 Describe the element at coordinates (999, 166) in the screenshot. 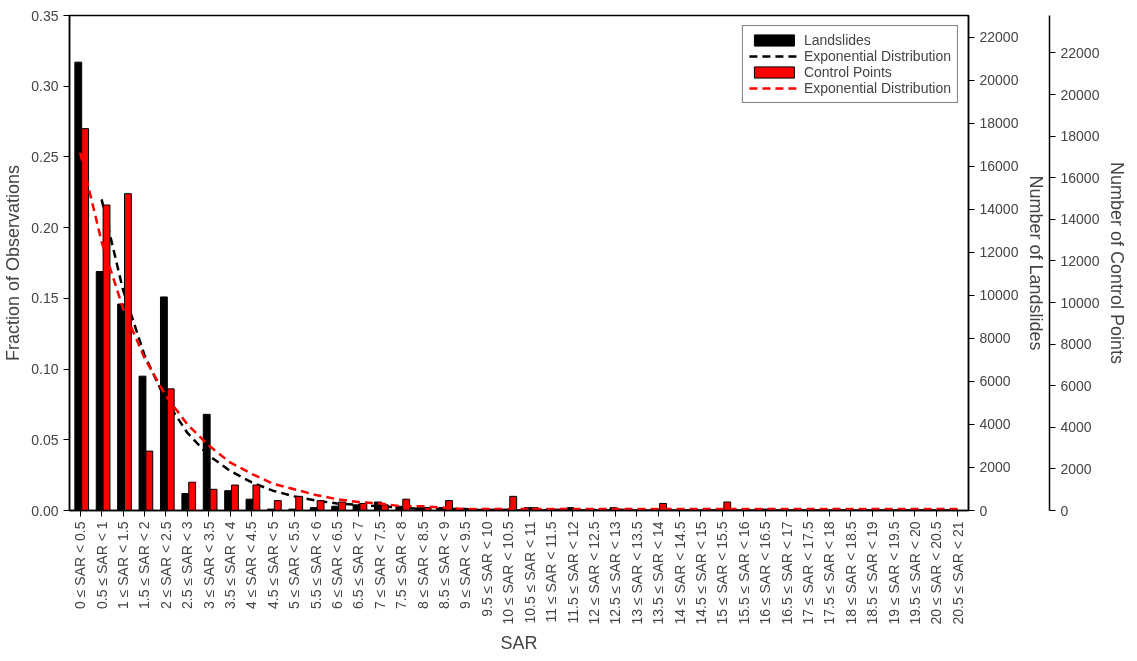

I see `y2-tick-label: 16000` at that location.